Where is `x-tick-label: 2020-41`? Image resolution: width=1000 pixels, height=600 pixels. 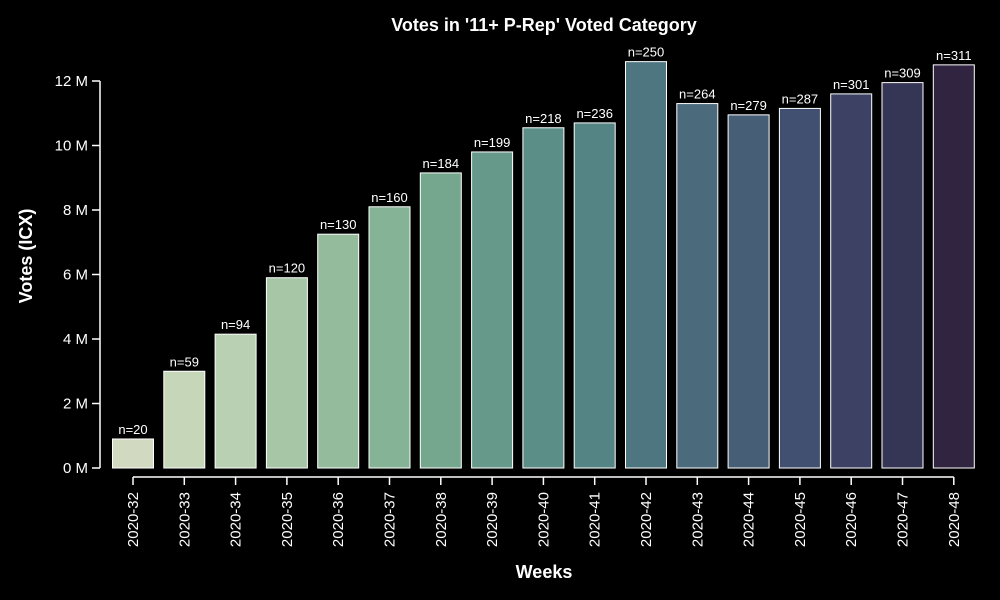
x-tick-label: 2020-41 is located at coordinates (595, 519).